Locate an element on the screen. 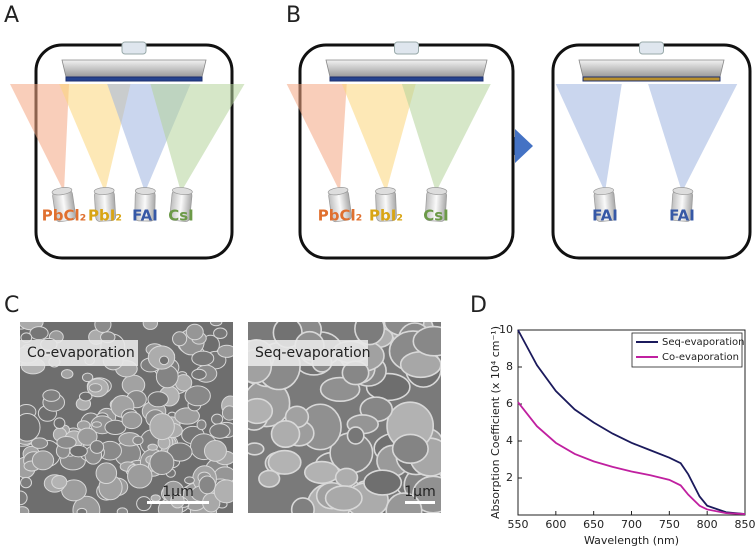  x-tick-label: 700 is located at coordinates (631, 524).